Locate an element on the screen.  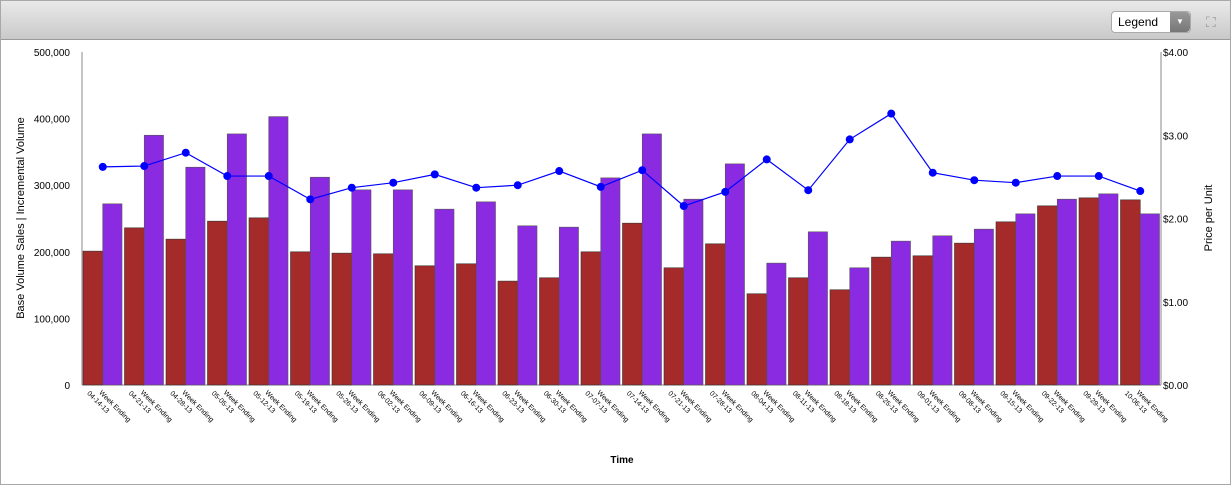
x-tick-label: Week Ending05-19-13 is located at coordinates (316, 407).